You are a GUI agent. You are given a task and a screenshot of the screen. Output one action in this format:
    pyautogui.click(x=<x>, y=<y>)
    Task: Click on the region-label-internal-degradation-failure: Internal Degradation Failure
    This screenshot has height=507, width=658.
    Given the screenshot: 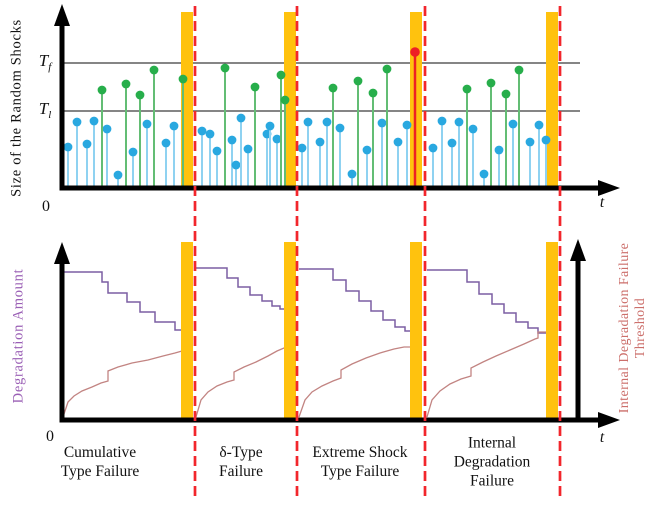 What is the action you would take?
    pyautogui.click(x=492, y=462)
    